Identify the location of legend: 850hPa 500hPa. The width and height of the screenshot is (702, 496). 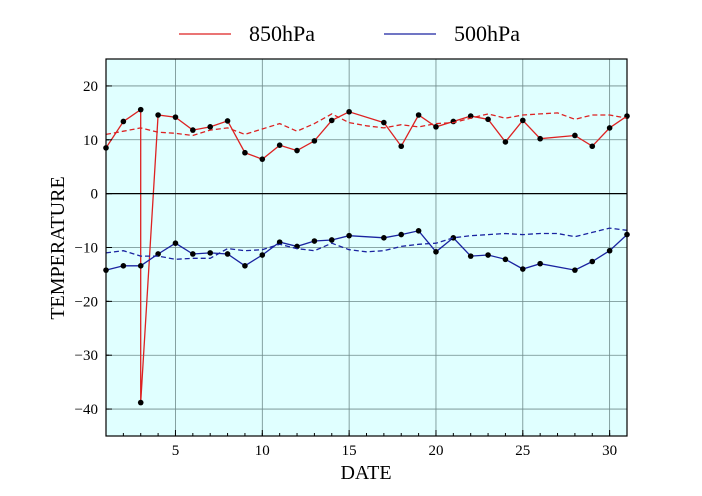
(349, 33).